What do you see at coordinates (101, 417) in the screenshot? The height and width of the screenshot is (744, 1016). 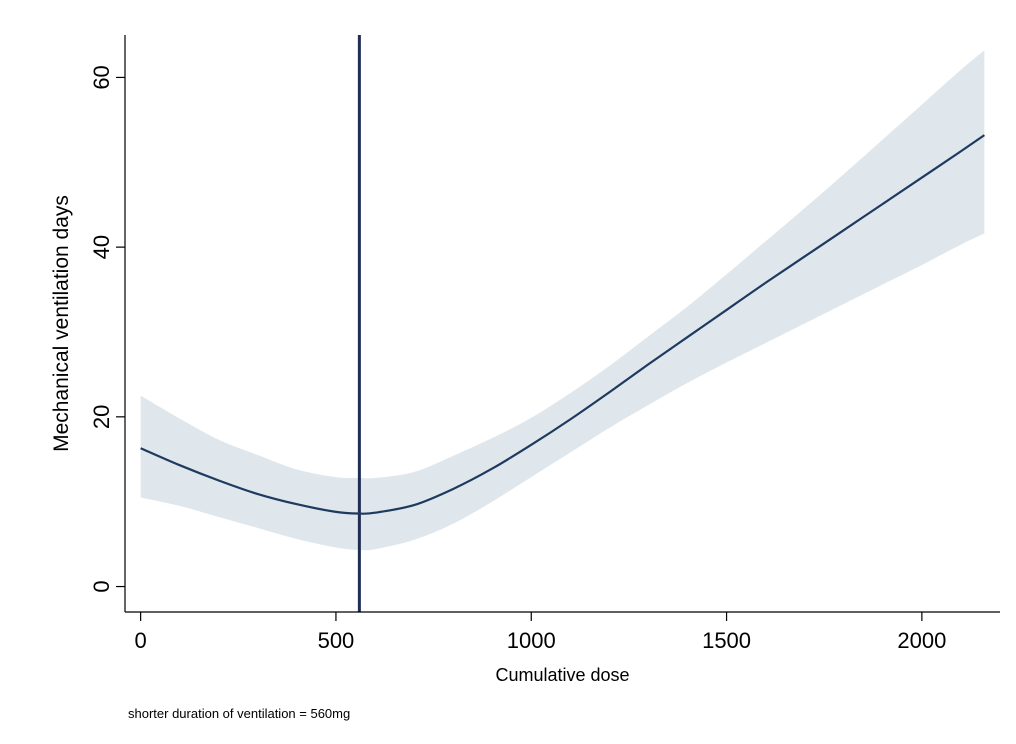 I see `y-tick-label: 20` at bounding box center [101, 417].